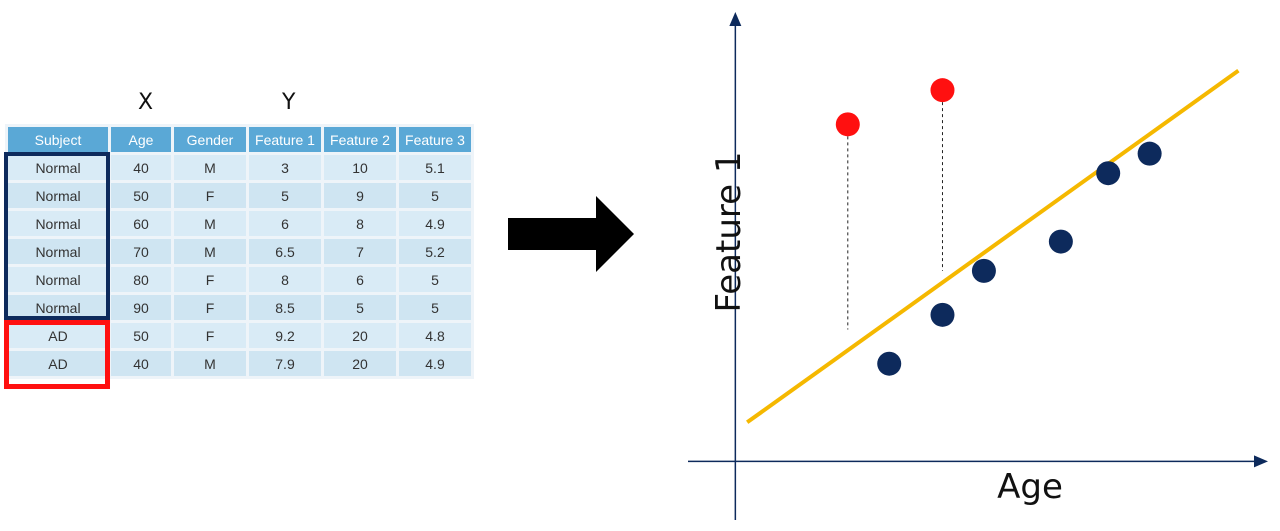  Describe the element at coordinates (285, 363) in the screenshot. I see `cell-feature-1: 7.9` at that location.